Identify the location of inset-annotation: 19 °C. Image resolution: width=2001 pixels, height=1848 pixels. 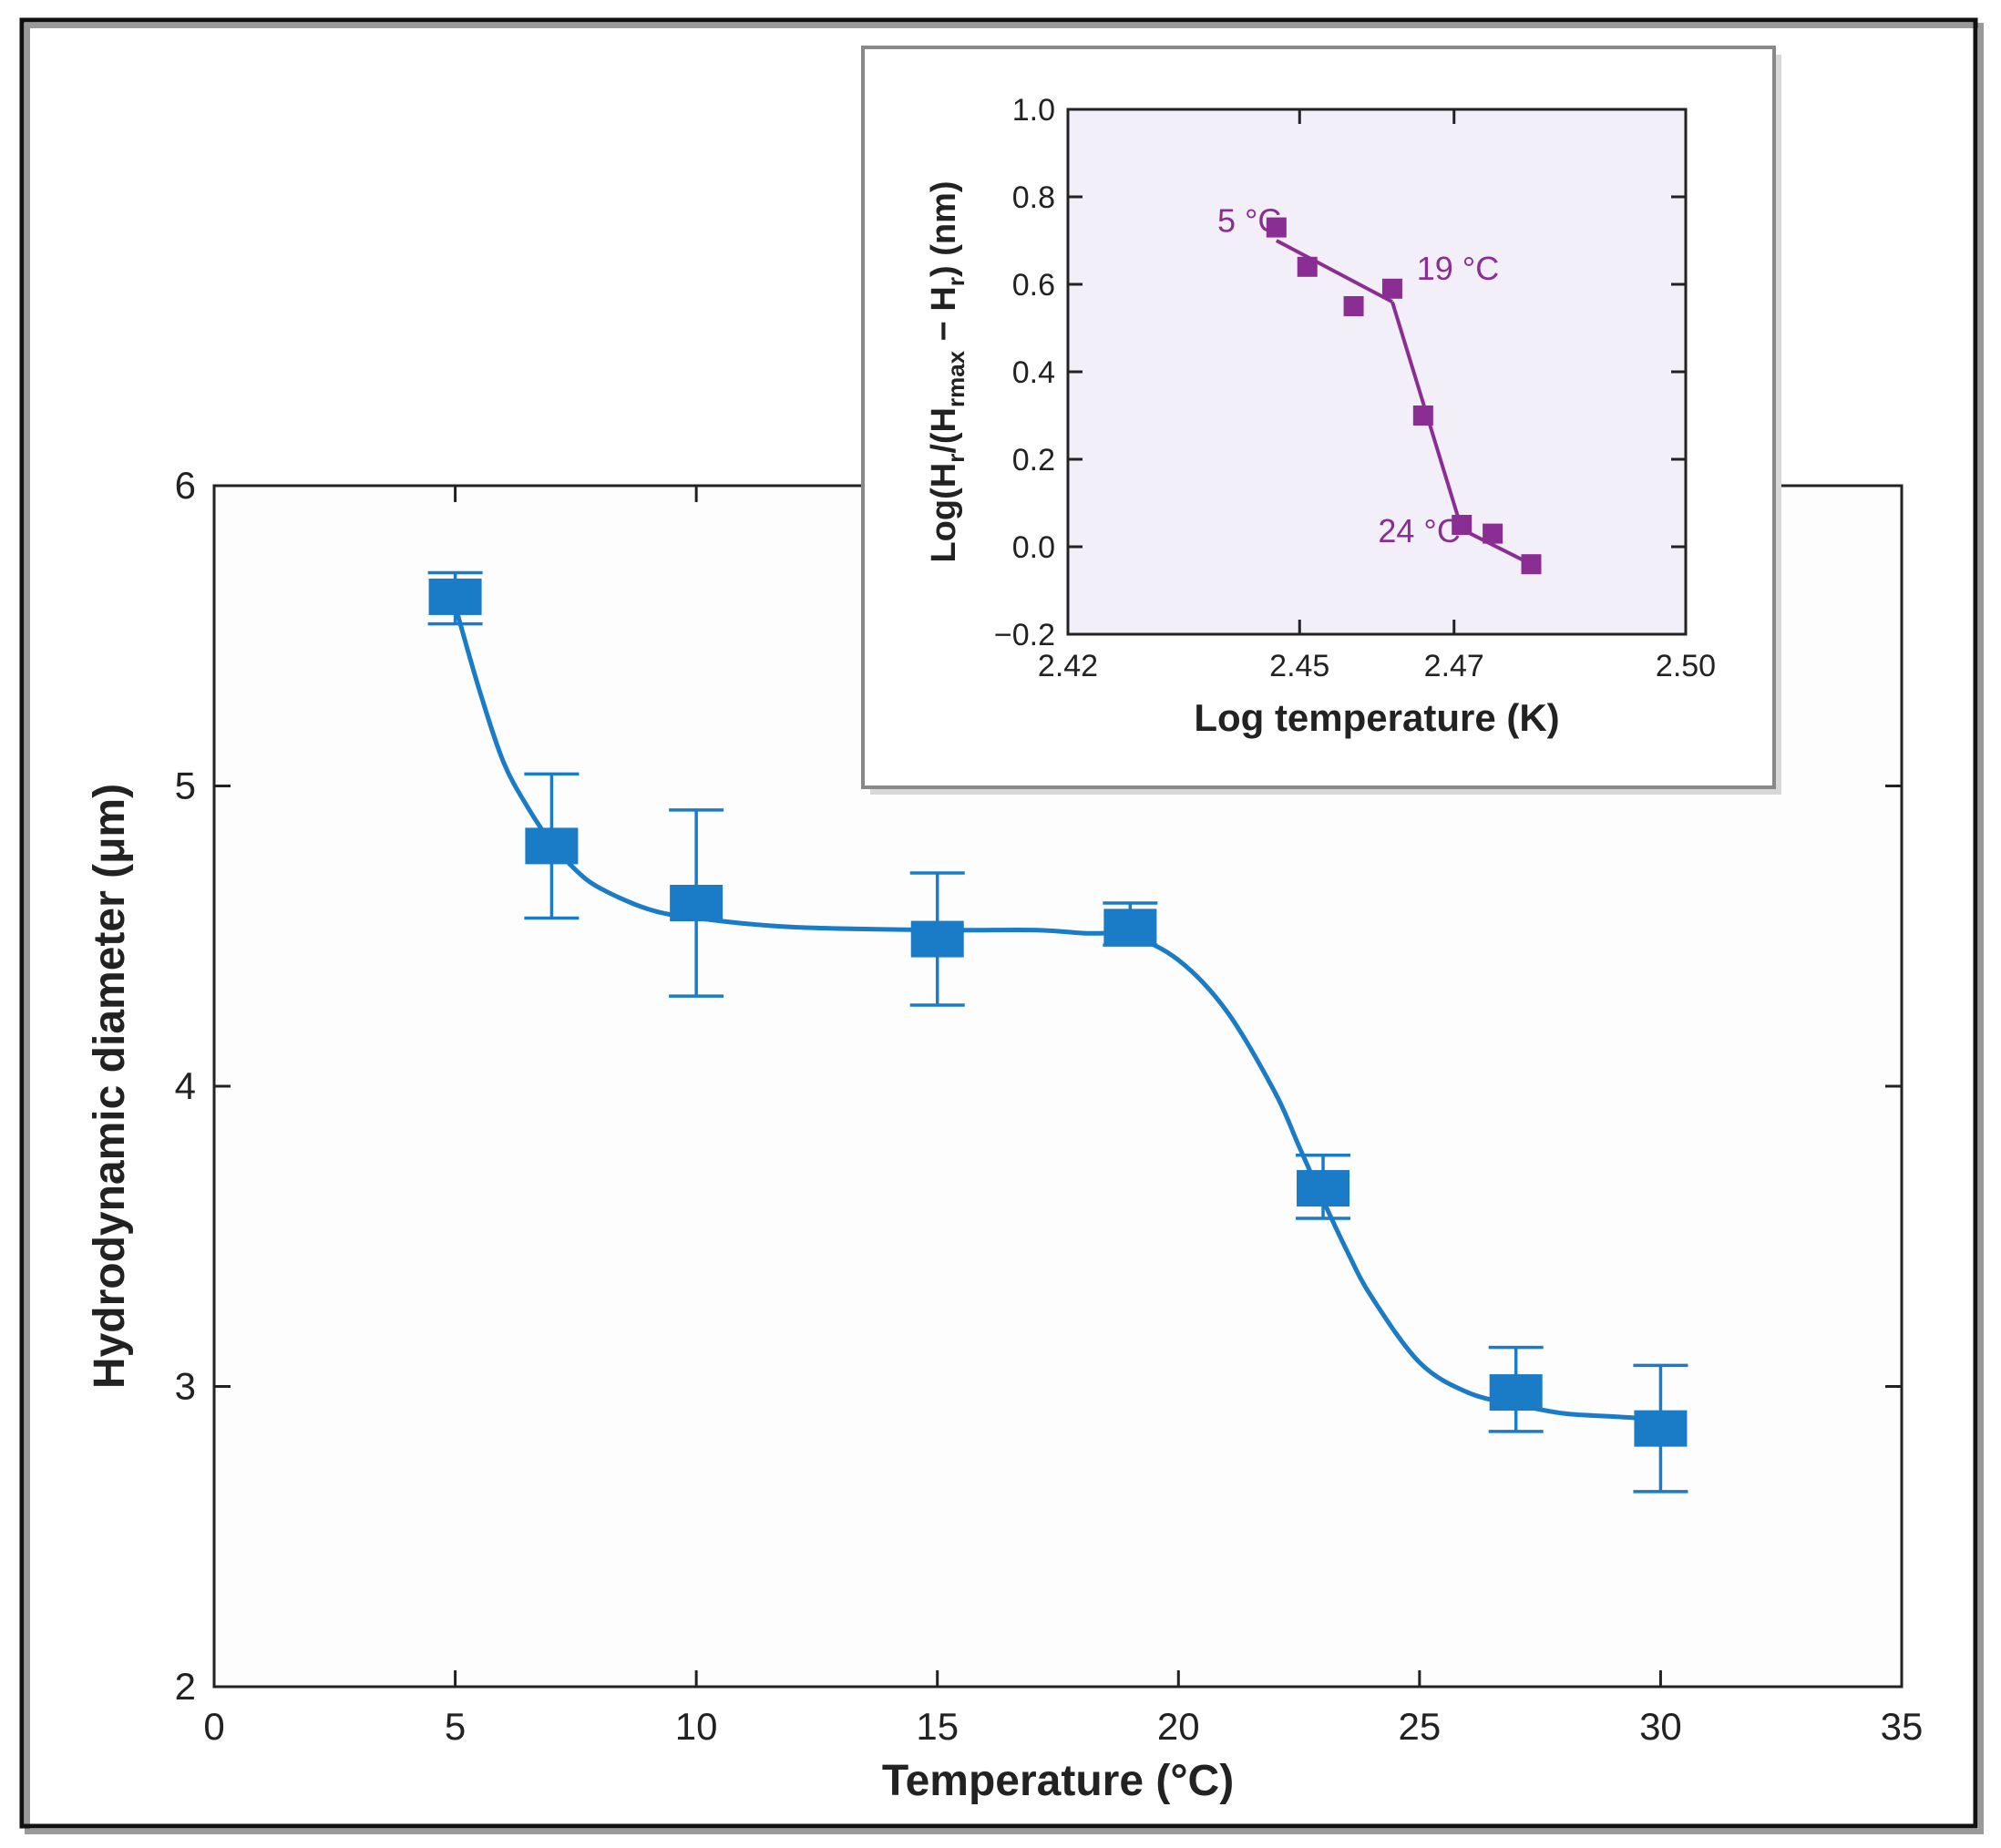
(1458, 268).